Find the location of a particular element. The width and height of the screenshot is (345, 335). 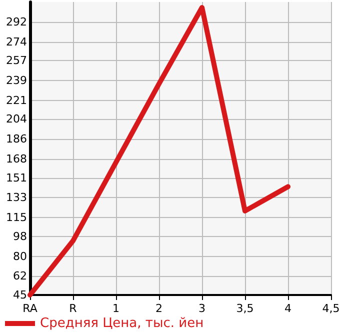

y-tick-label: 274 is located at coordinates (16, 41).